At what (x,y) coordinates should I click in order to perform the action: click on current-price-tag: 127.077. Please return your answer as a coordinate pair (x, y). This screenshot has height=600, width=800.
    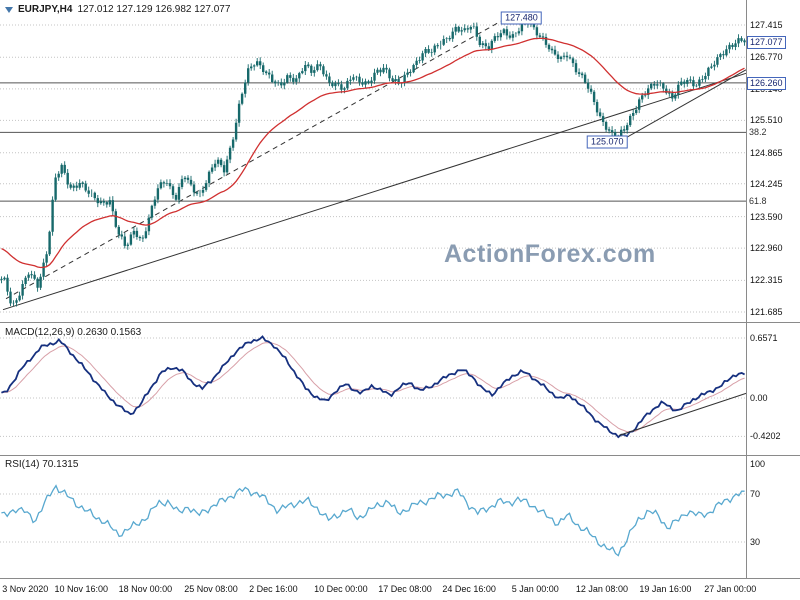
    Looking at the image, I should click on (766, 42).